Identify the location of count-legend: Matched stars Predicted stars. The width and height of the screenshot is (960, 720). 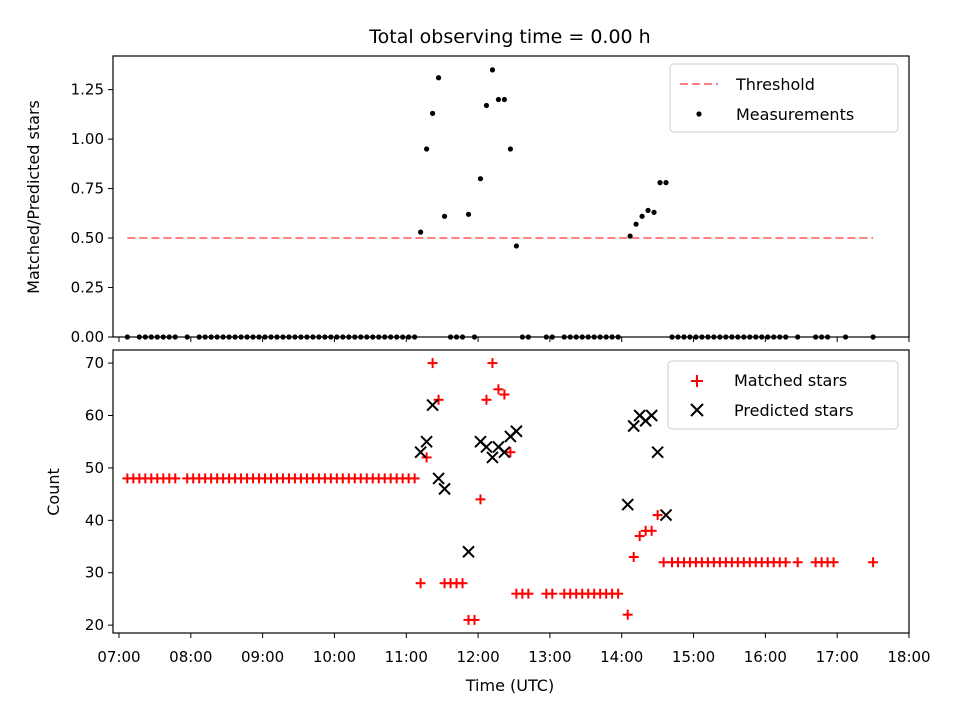
(783, 395).